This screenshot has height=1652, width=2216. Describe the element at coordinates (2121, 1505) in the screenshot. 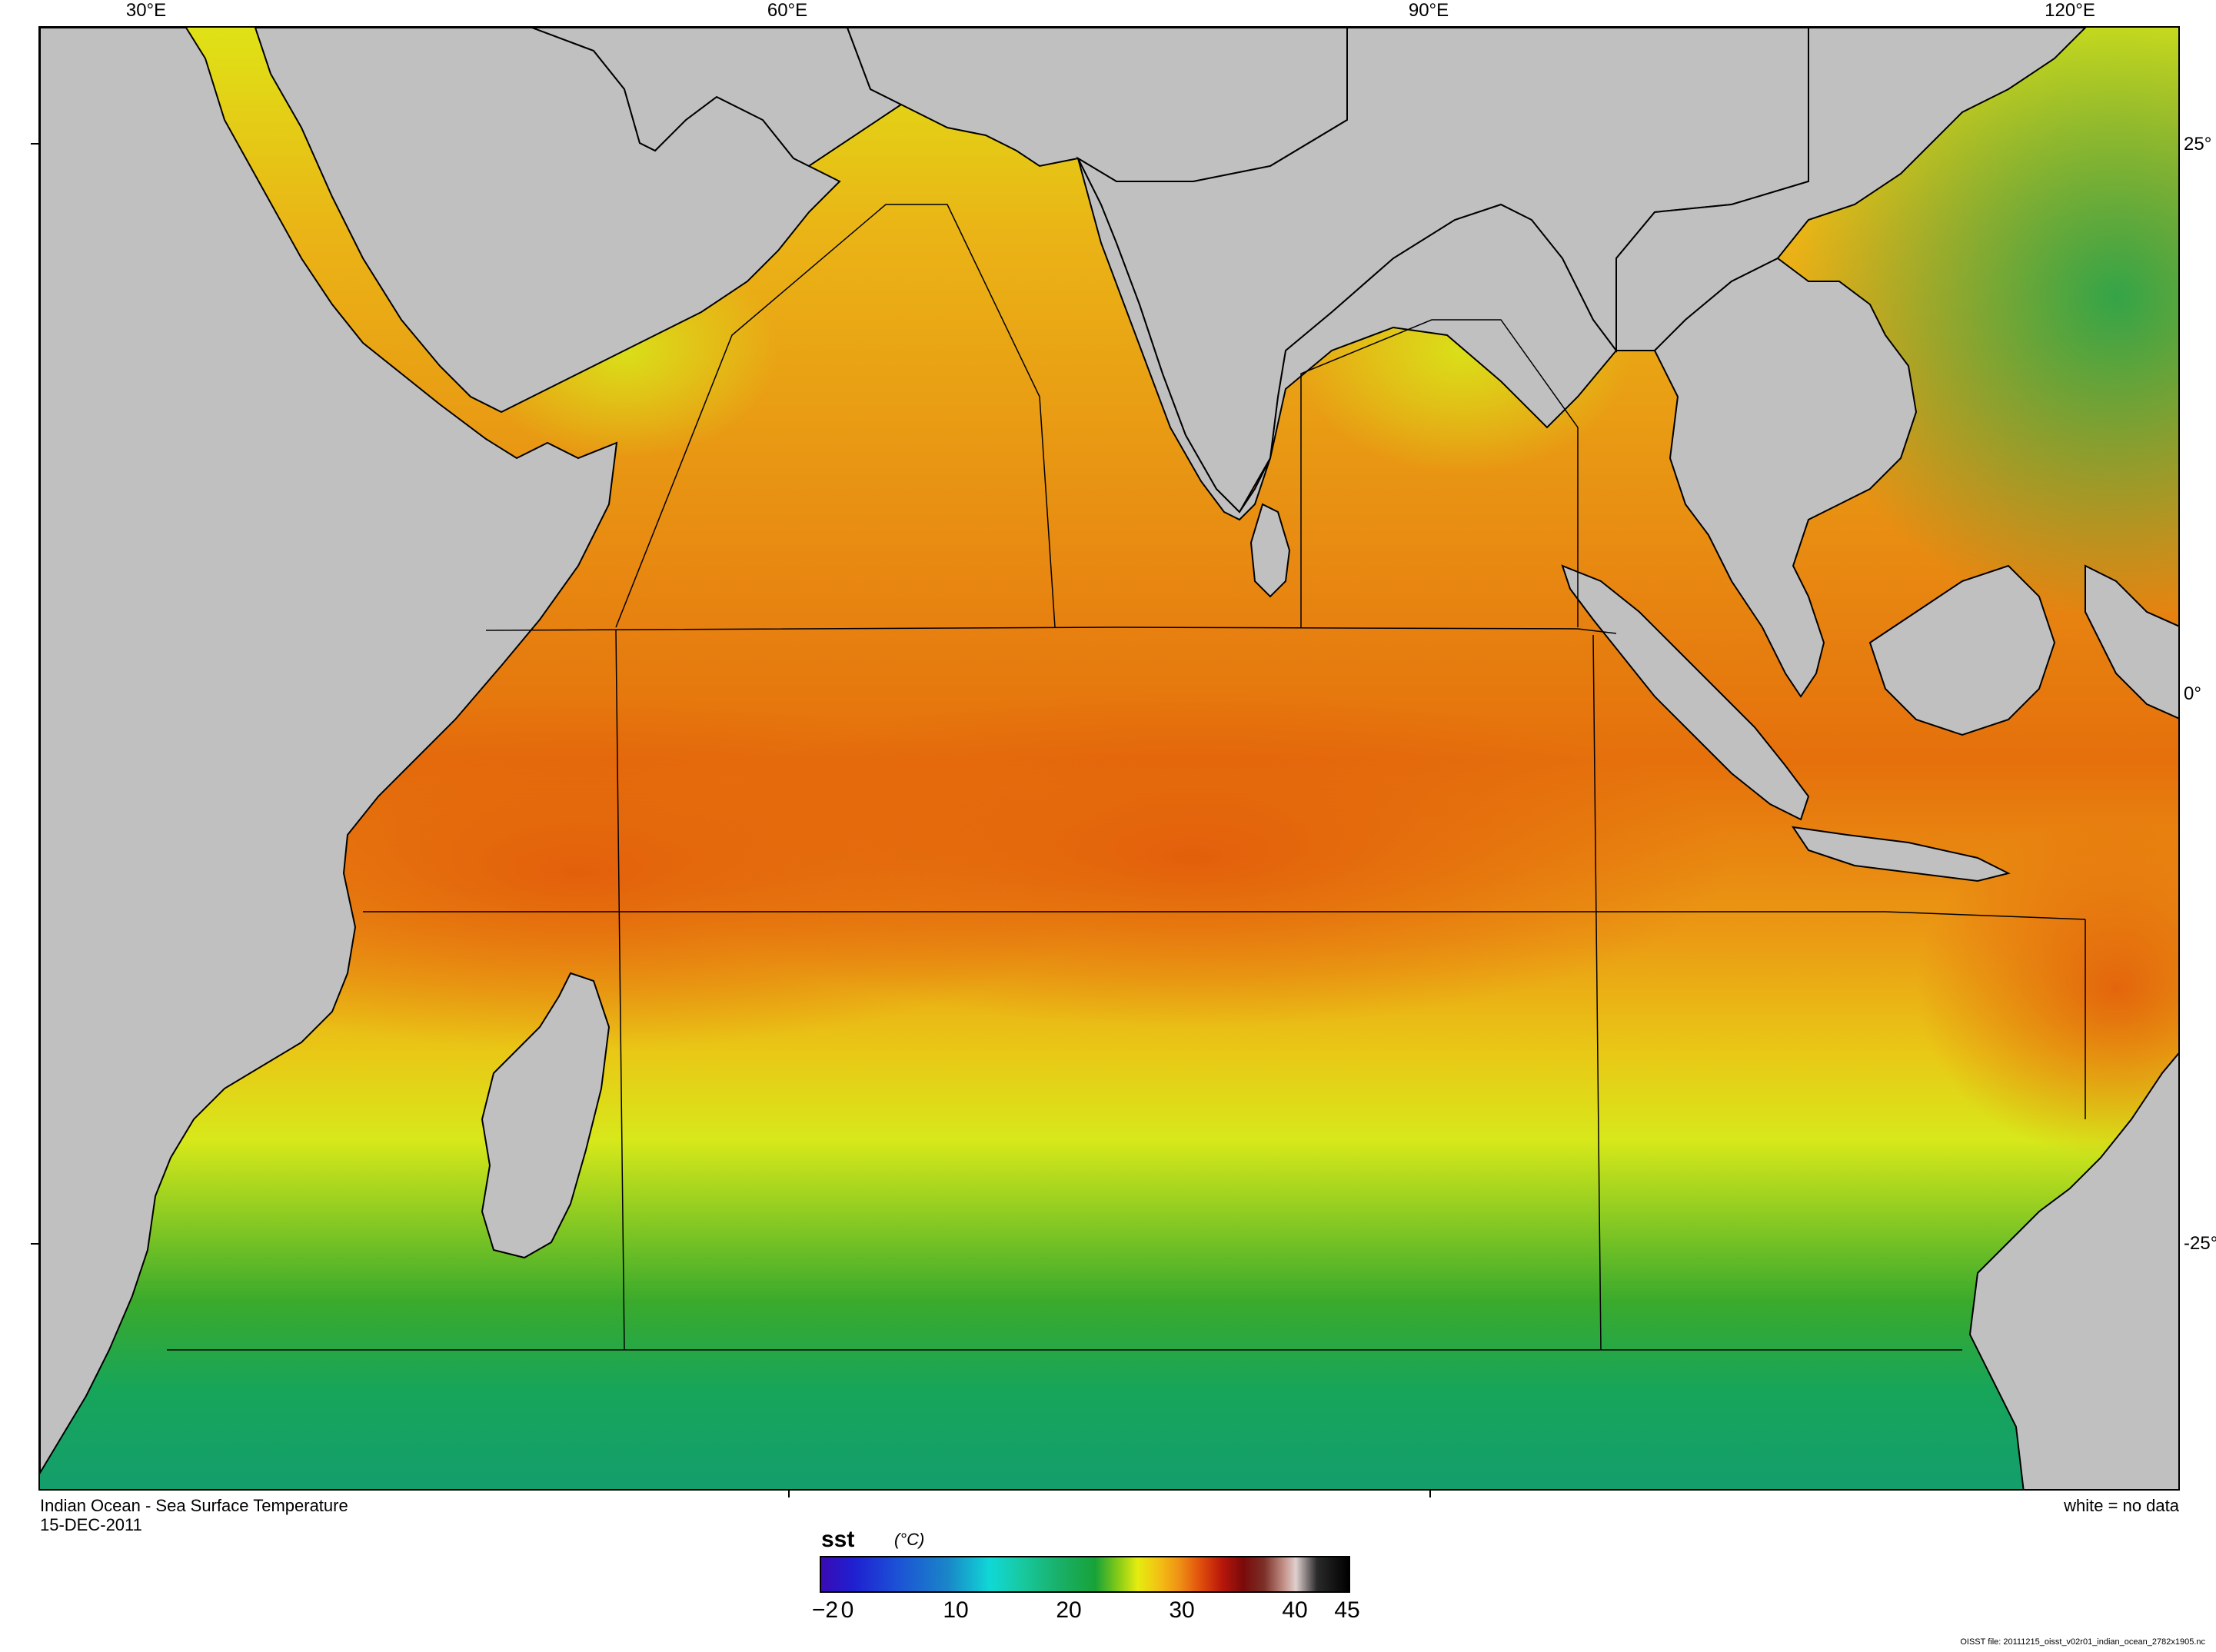

I see `no-data-note: white = no data` at that location.